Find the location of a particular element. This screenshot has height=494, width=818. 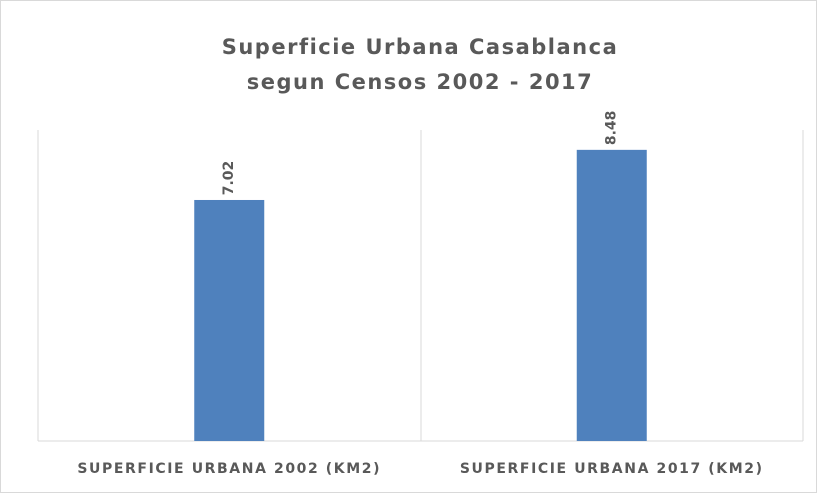

data-label: 7.02 is located at coordinates (229, 178).